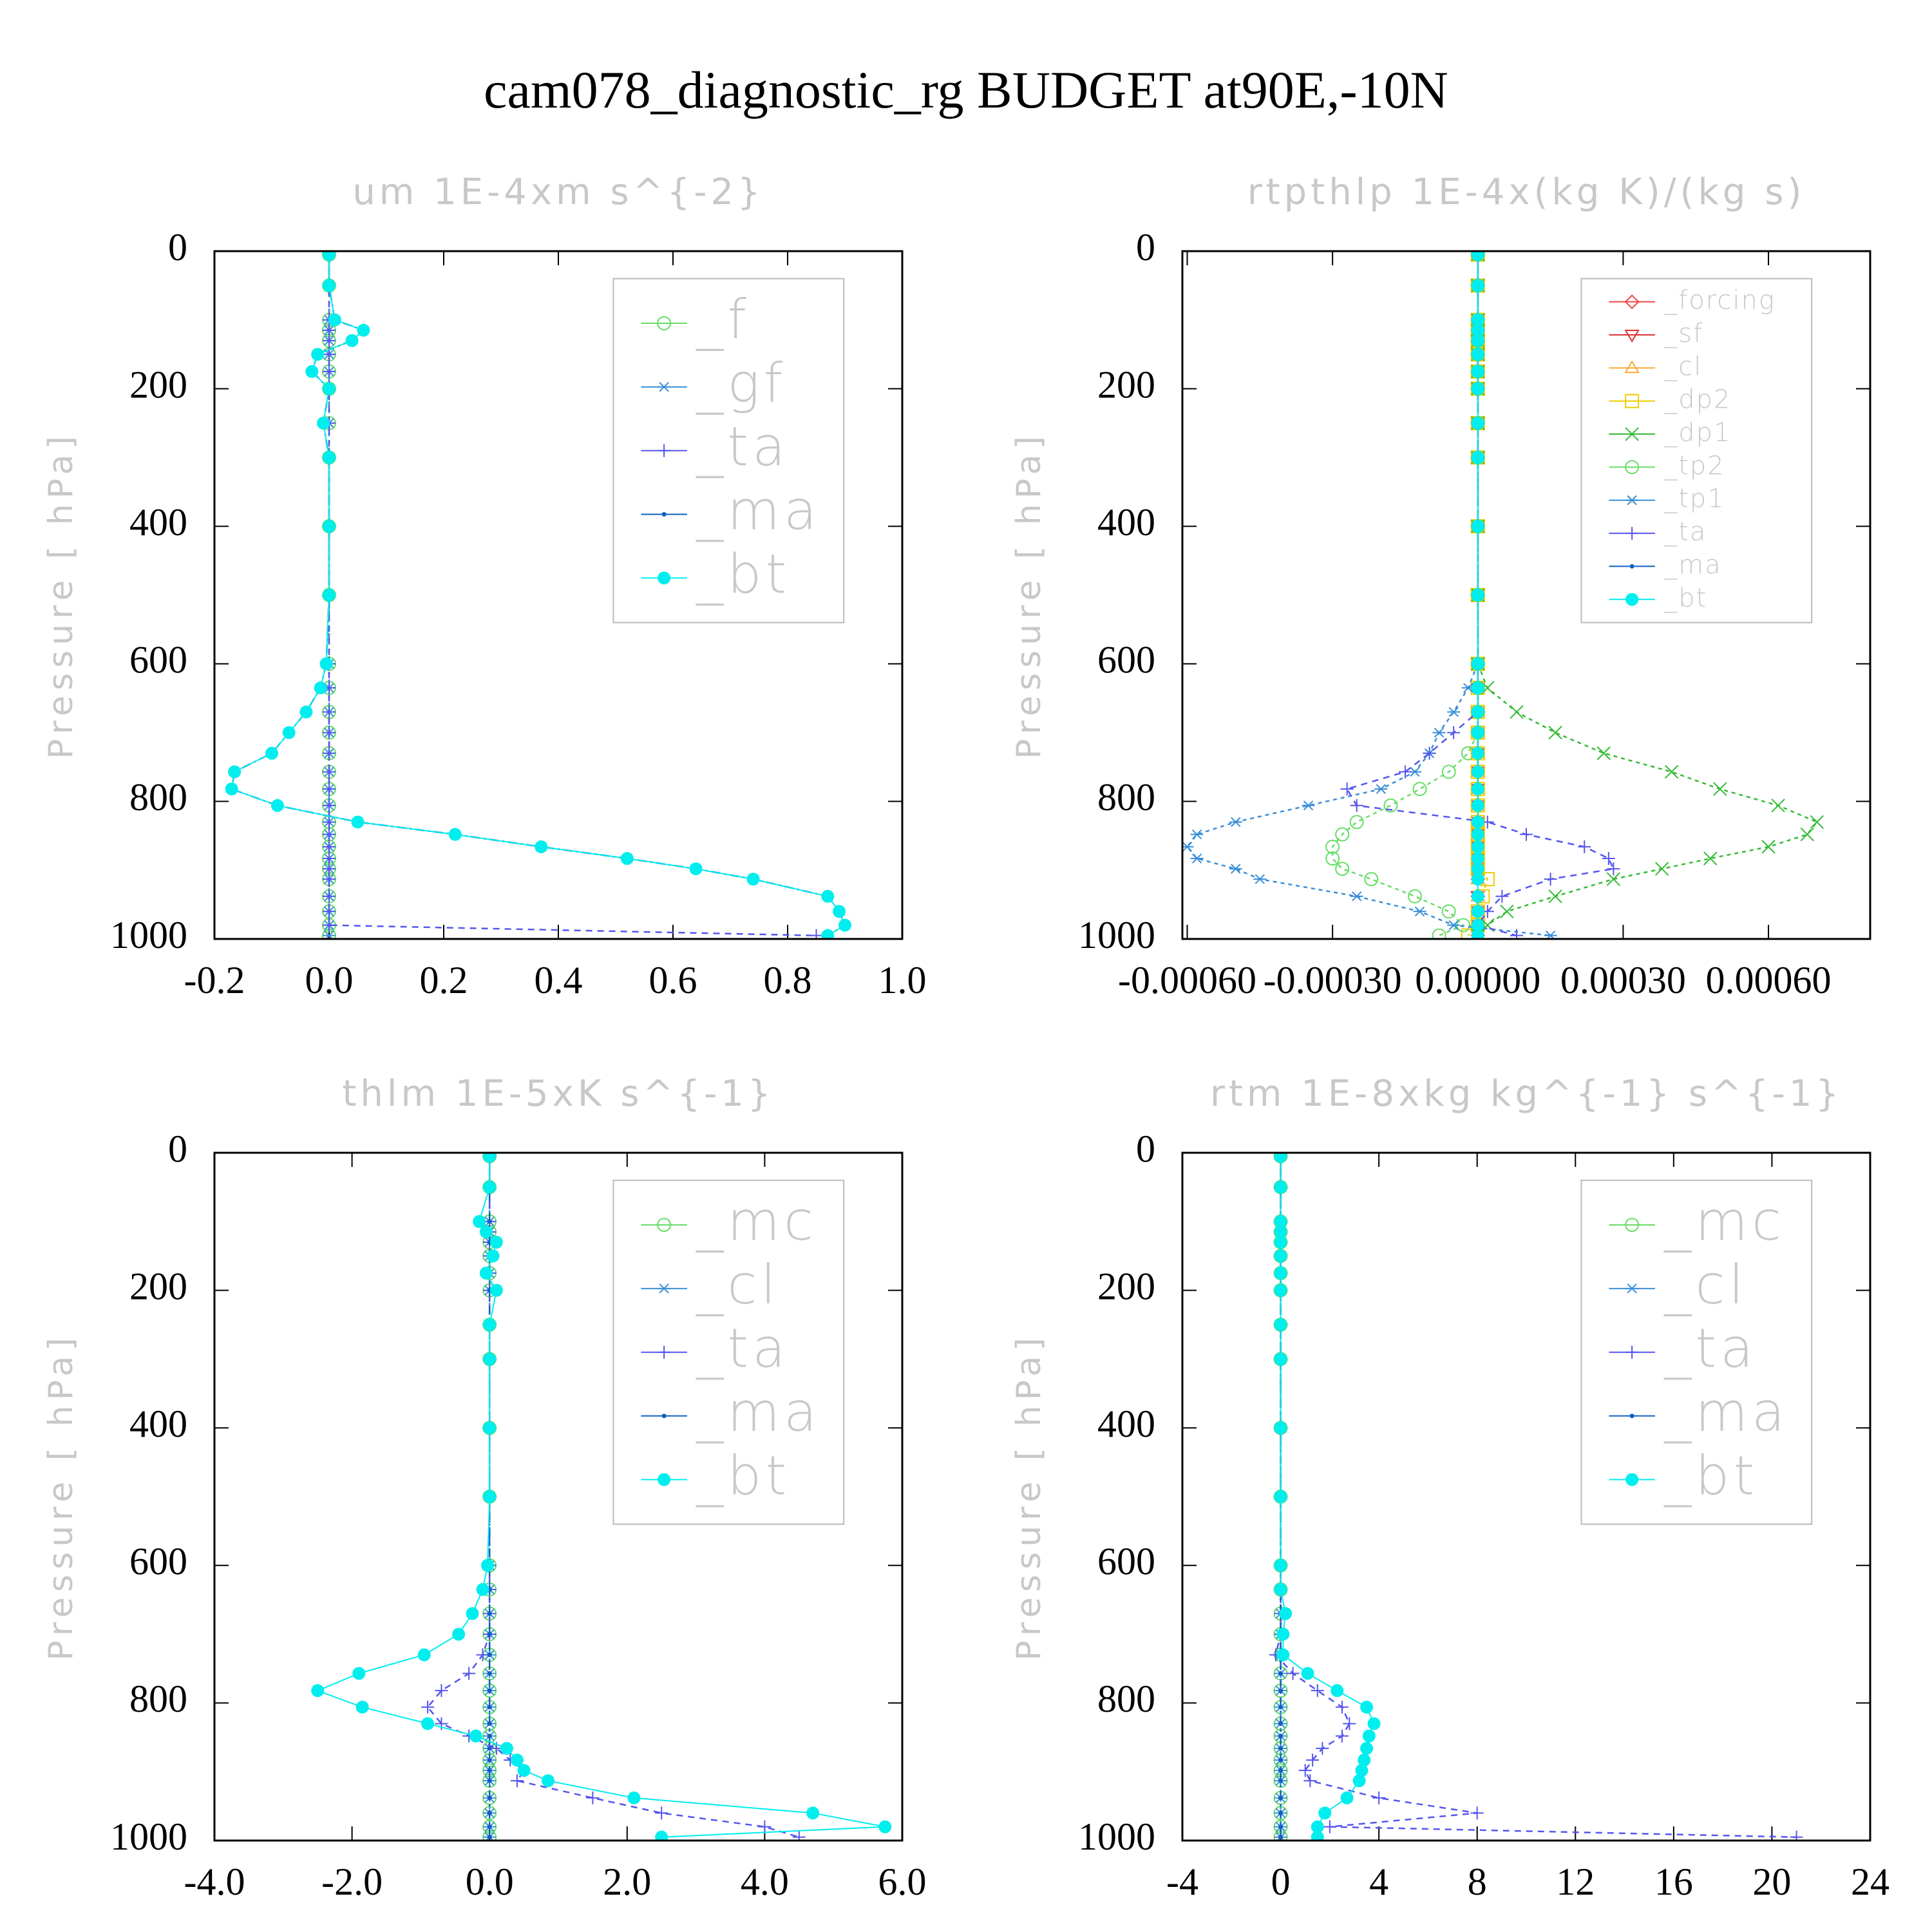  What do you see at coordinates (765, 1882) in the screenshot?
I see `x-tick-label: 4.0` at bounding box center [765, 1882].